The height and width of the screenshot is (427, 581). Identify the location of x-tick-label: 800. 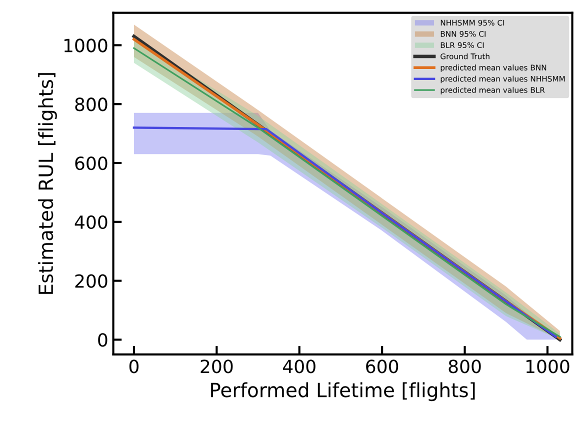
(464, 367).